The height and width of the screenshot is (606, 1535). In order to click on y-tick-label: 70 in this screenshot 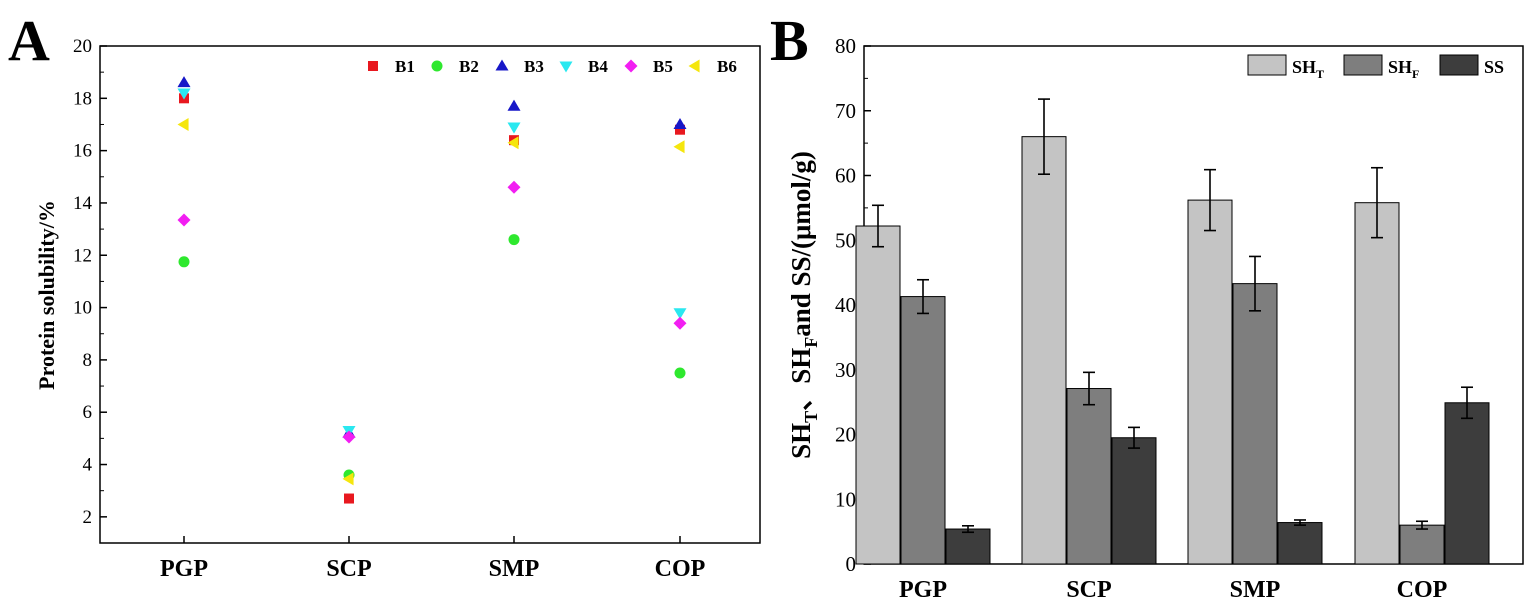, I will do `click(845, 111)`.